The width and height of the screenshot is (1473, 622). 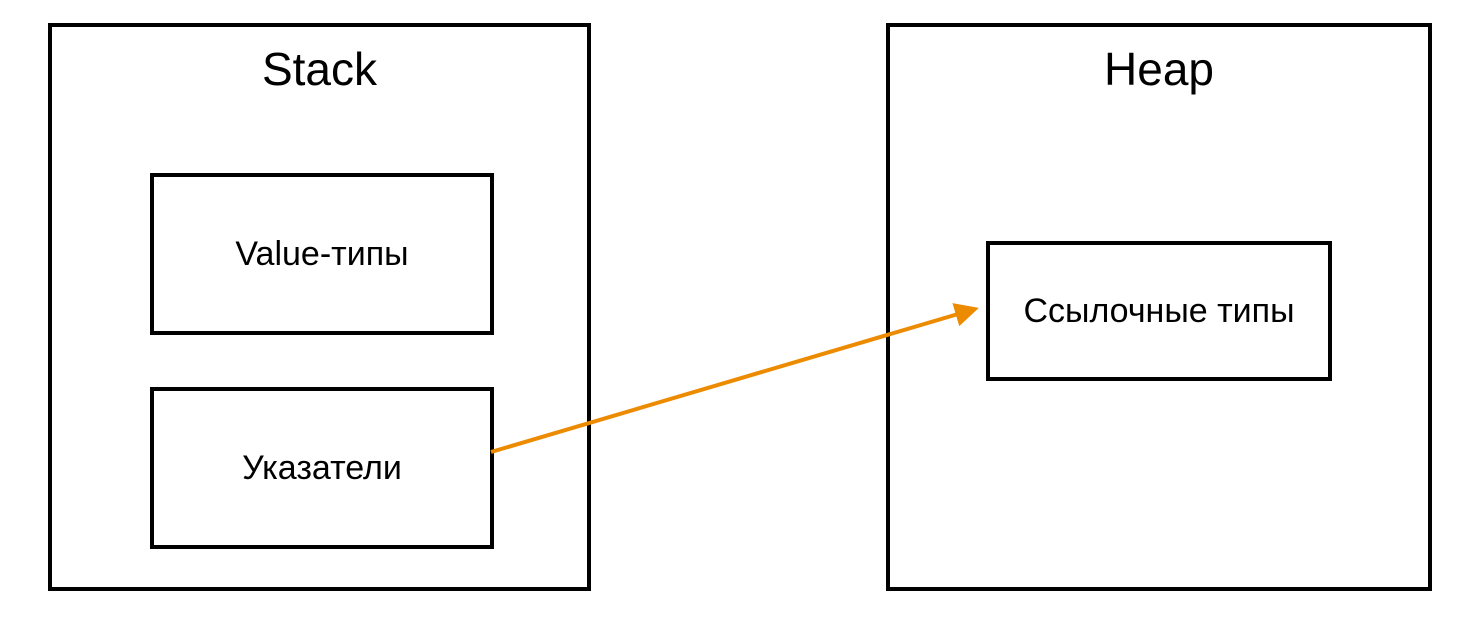 I want to click on reference-types-box: Ссылочные типы, so click(x=1159, y=311).